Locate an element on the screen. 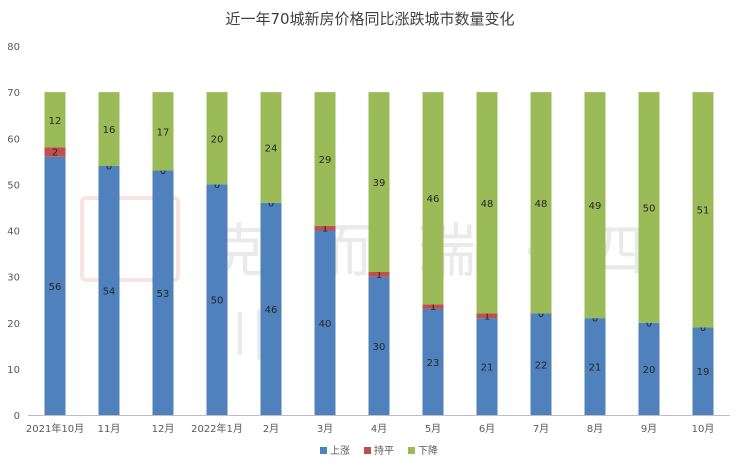 The image size is (740, 470). data-label: 12 is located at coordinates (55, 121).